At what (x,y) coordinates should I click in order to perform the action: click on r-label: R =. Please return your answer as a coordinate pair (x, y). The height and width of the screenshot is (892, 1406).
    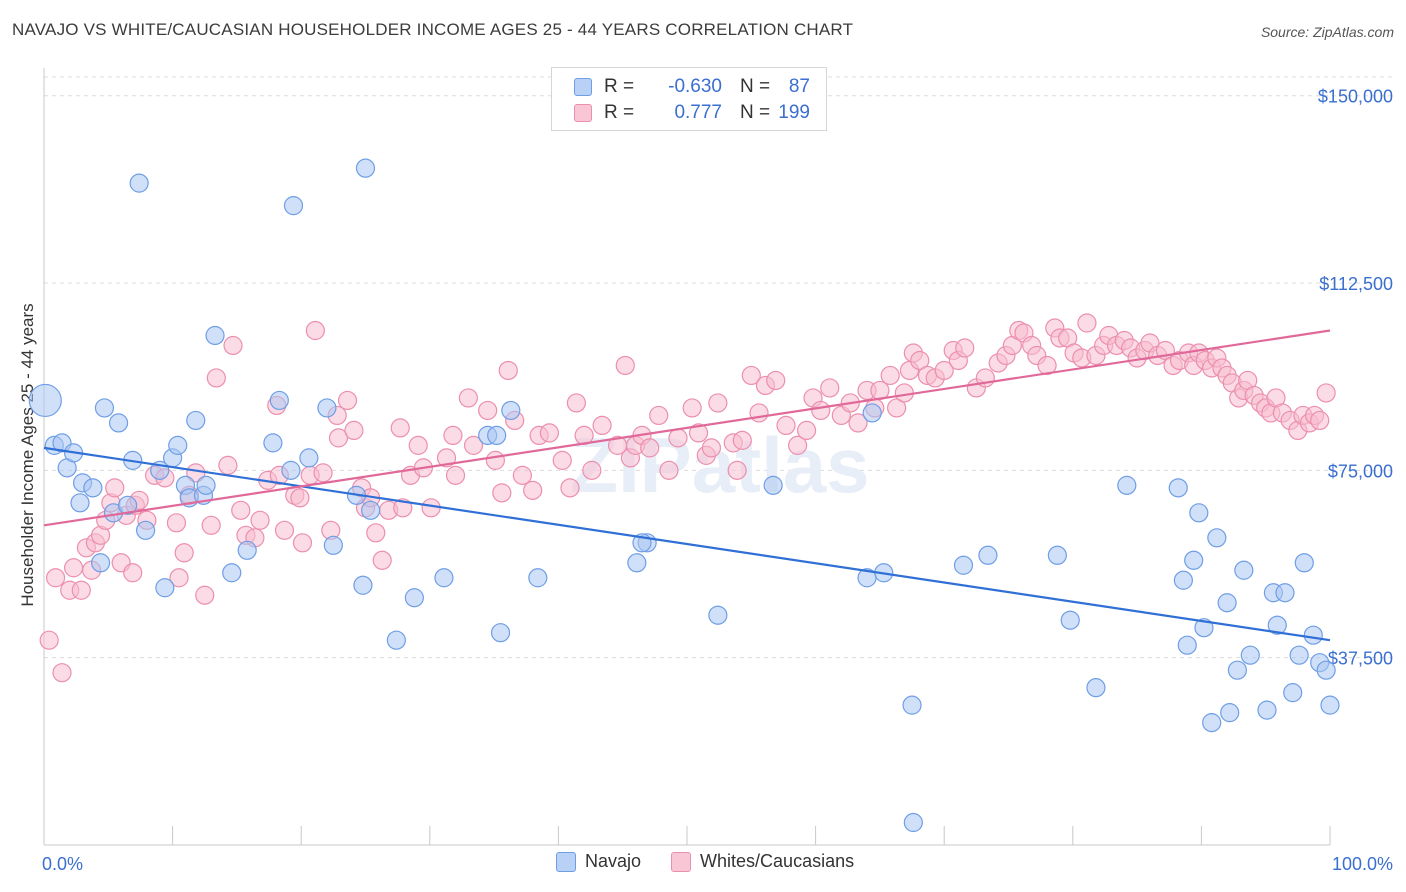
    Looking at the image, I should click on (619, 112).